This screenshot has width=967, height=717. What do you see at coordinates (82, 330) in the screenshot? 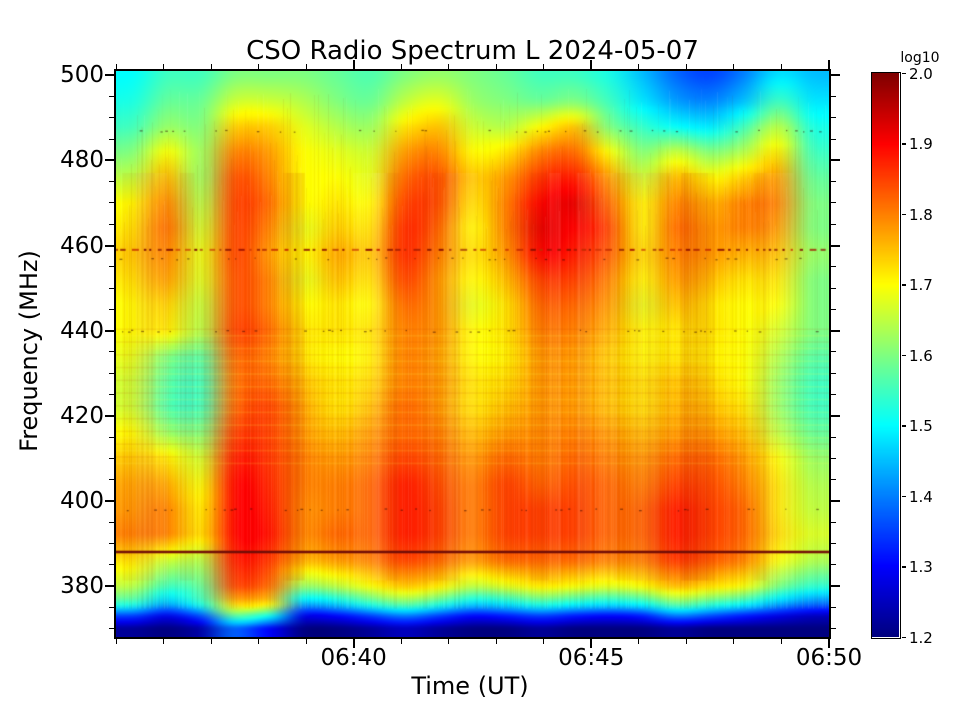
I see `y-tick-label: 440` at bounding box center [82, 330].